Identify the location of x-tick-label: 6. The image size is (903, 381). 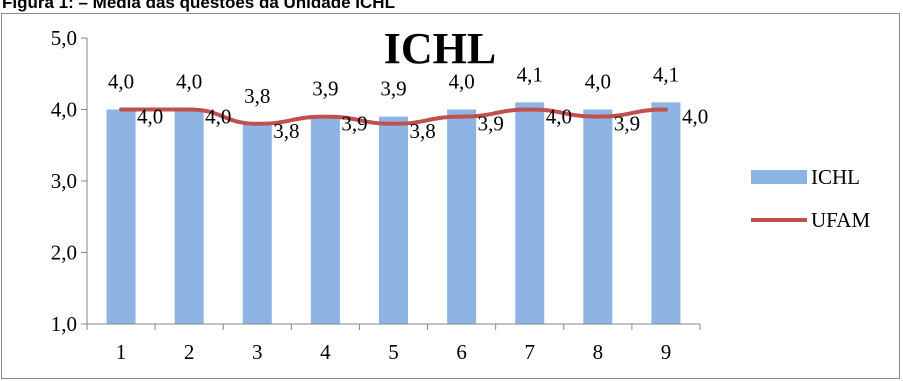
(461, 352).